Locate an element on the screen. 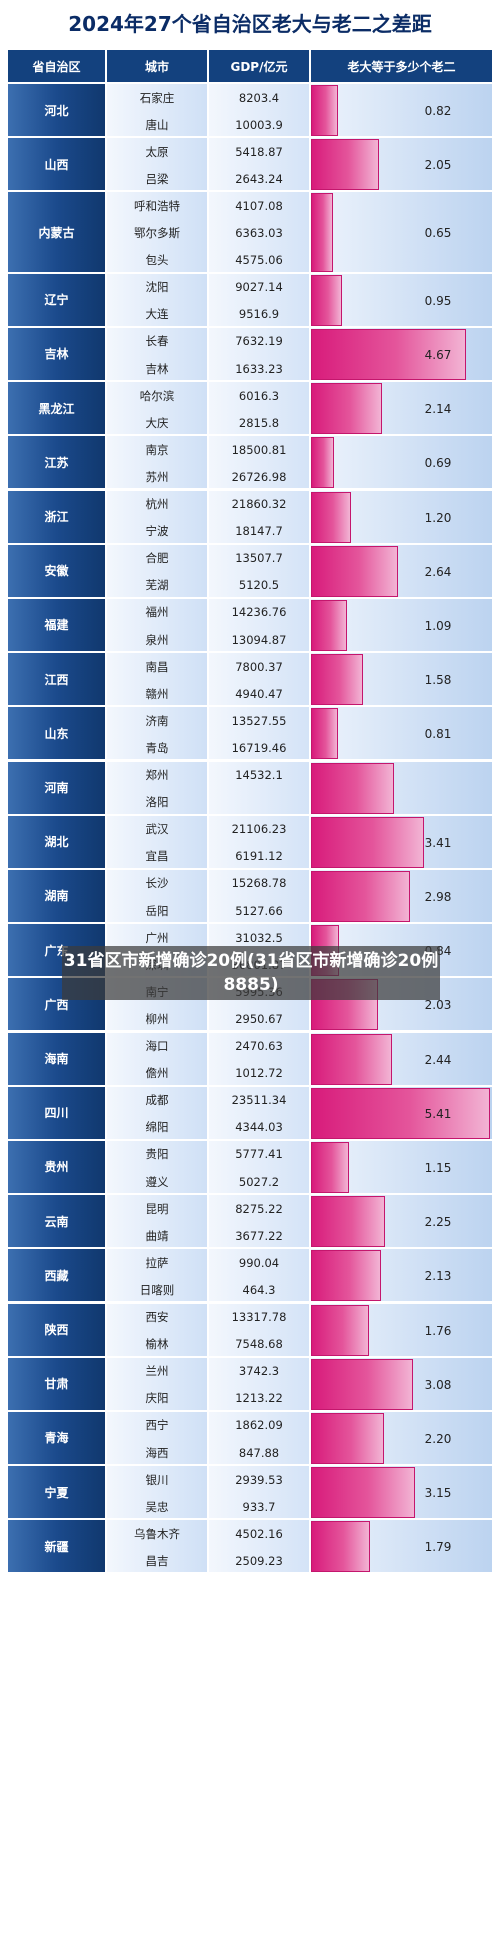 The width and height of the screenshot is (500, 1939). gdp-value: 2939.53 is located at coordinates (259, 1479).